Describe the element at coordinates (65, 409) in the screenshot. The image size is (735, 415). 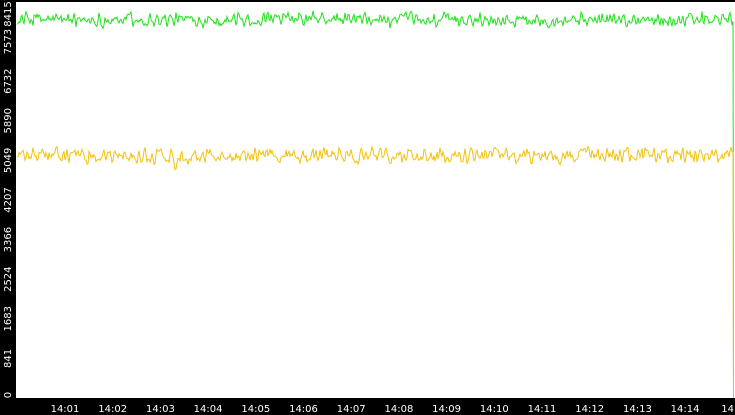
I see `x-tick-label: 14:01` at that location.